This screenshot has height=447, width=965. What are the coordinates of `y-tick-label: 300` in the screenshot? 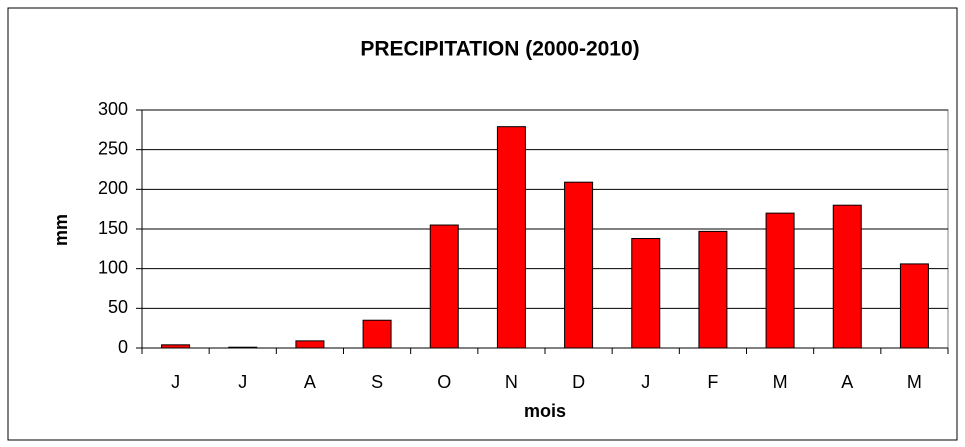 It's located at (113, 109).